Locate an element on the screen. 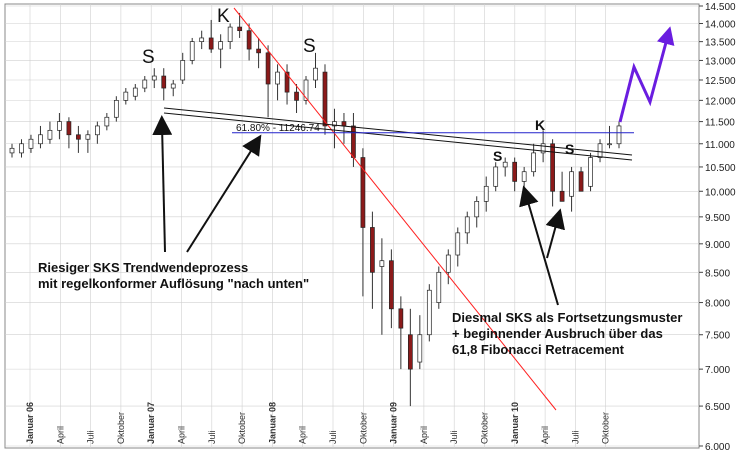 This screenshot has height=454, width=746. y-tick-label: 12.500 is located at coordinates (720, 81).